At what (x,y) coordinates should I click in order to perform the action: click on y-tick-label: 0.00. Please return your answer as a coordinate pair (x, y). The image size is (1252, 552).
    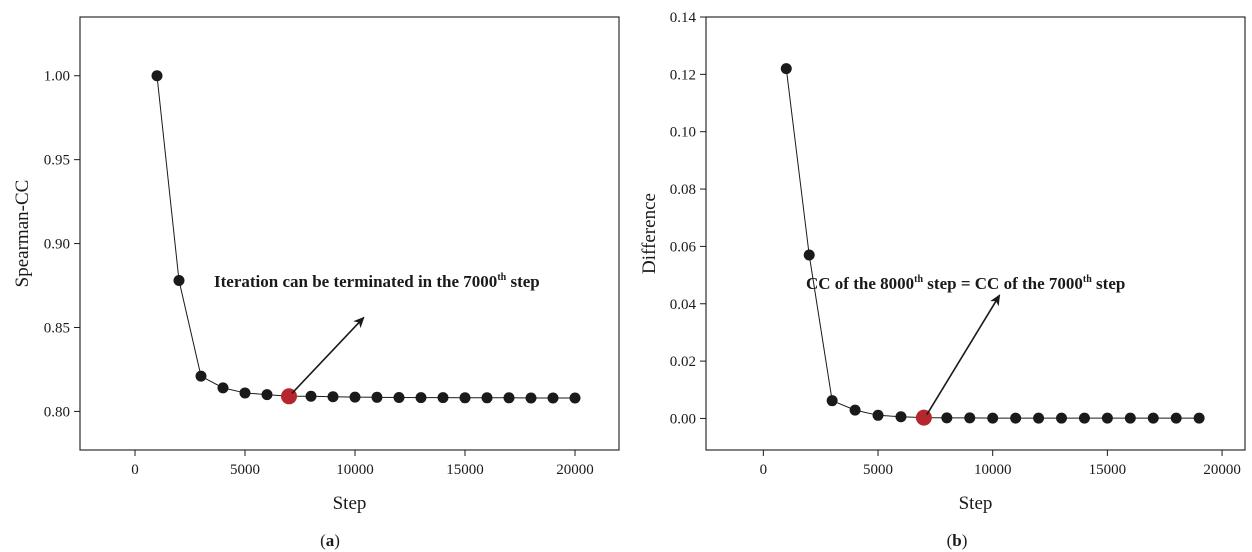
    Looking at the image, I should click on (683, 419).